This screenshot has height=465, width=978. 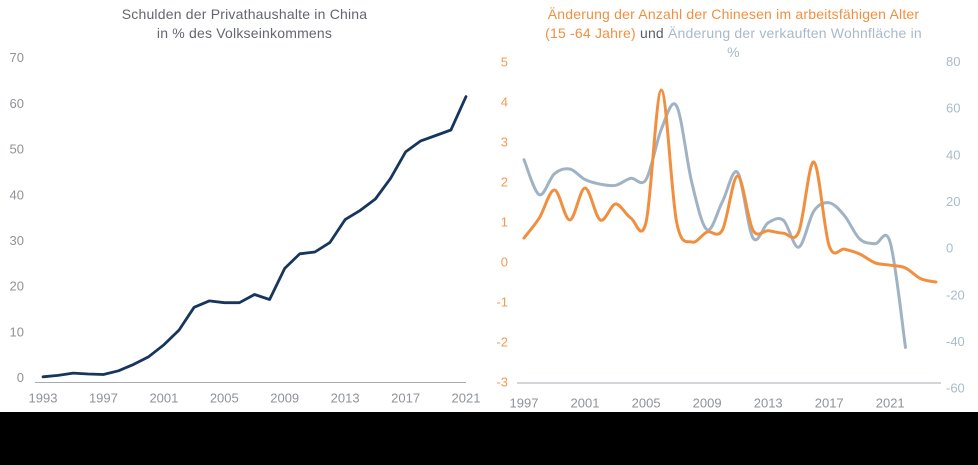 What do you see at coordinates (504, 222) in the screenshot?
I see `right-chart-left-y-tick-label: 1` at bounding box center [504, 222].